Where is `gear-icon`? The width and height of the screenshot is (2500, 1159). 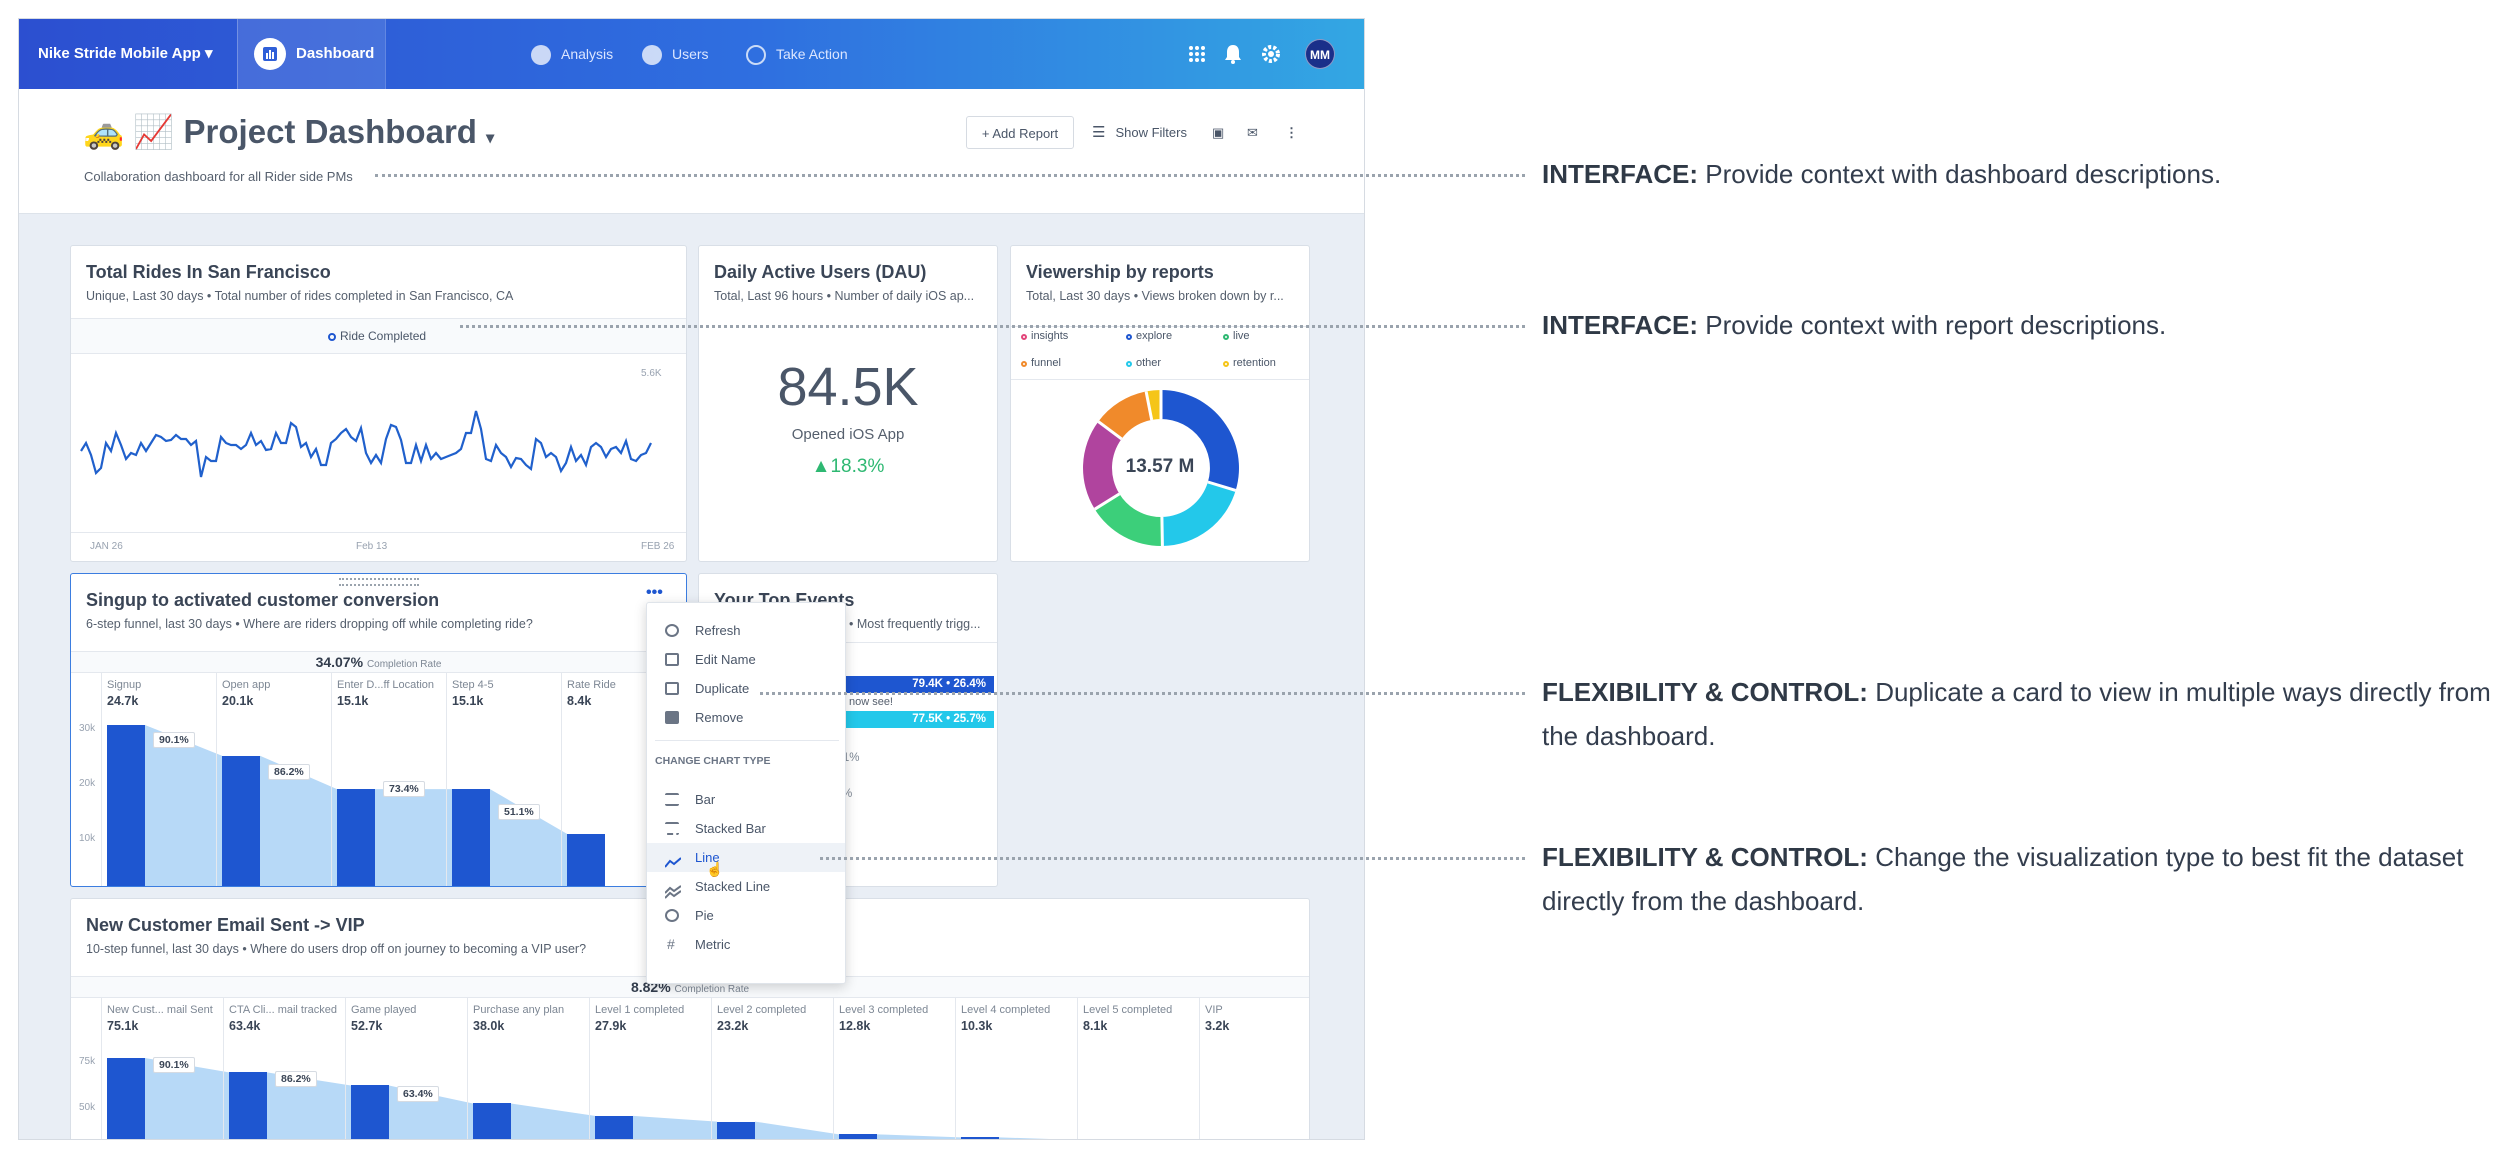 gear-icon is located at coordinates (1271, 54).